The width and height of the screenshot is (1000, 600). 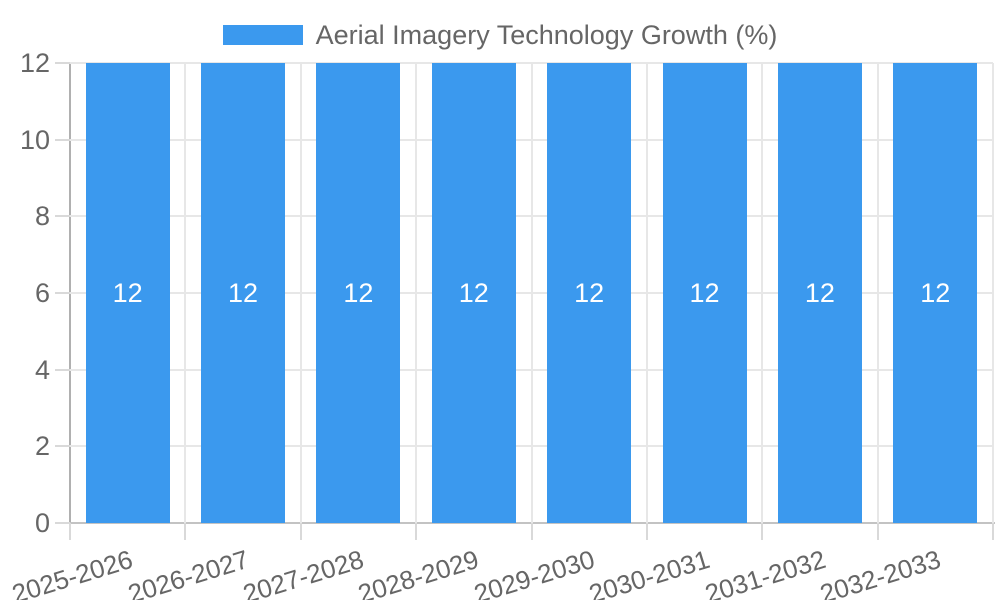 I want to click on x-axis-tick-label: 2027-2028, so click(x=303, y=572).